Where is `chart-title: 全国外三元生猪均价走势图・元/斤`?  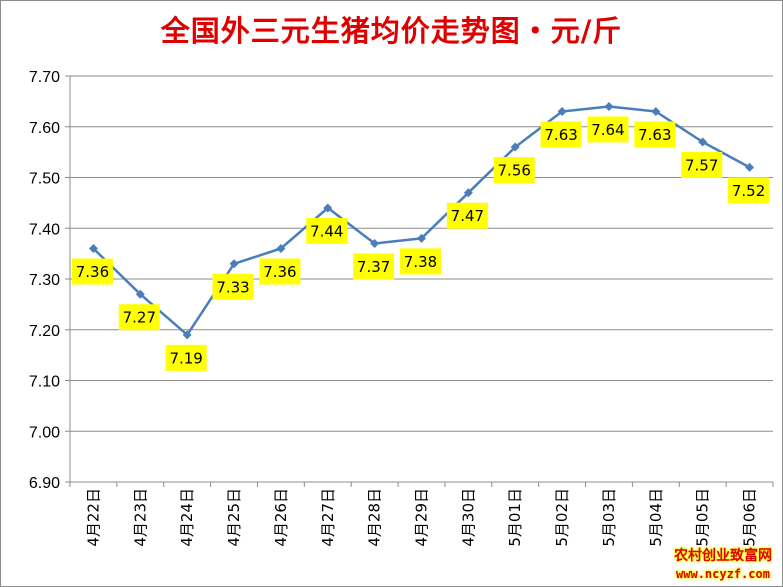 chart-title: 全国外三元生猪均价走势图・元/斤 is located at coordinates (391, 31).